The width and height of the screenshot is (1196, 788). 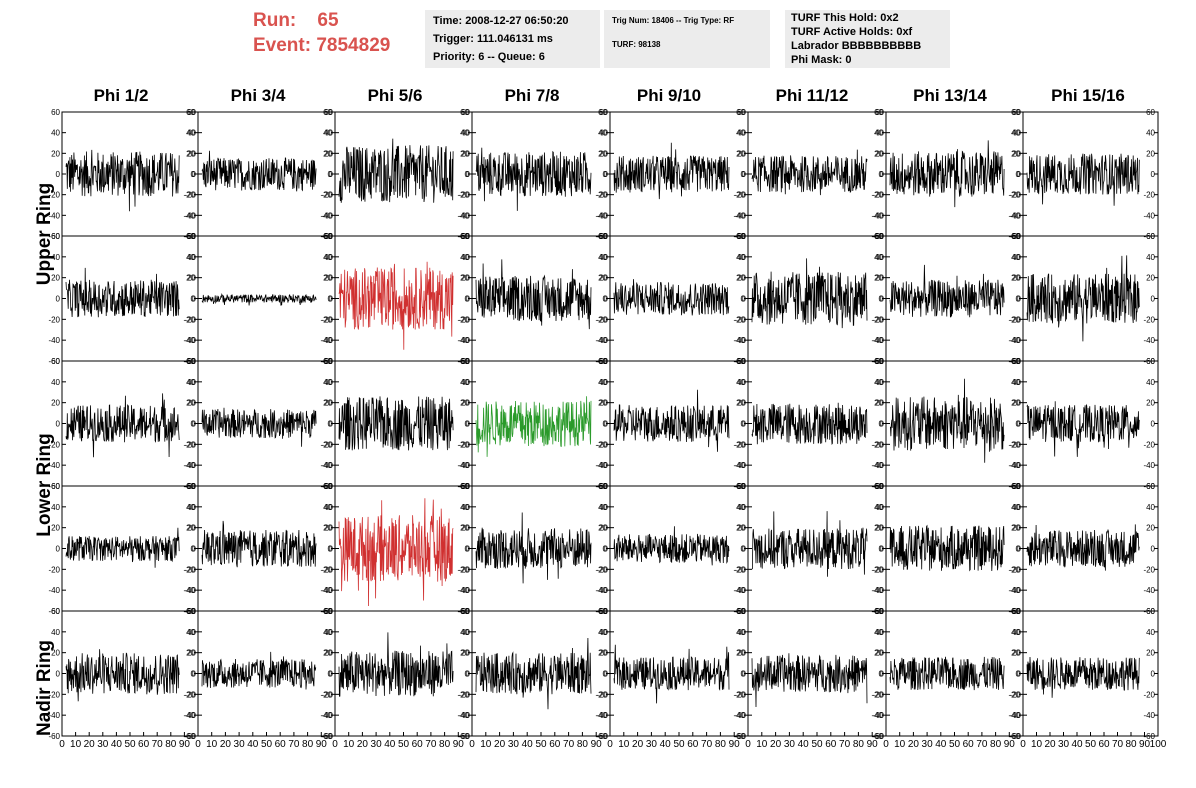 What do you see at coordinates (493, 39) in the screenshot?
I see `trigger-text: Trigger: 111.046131 ms` at bounding box center [493, 39].